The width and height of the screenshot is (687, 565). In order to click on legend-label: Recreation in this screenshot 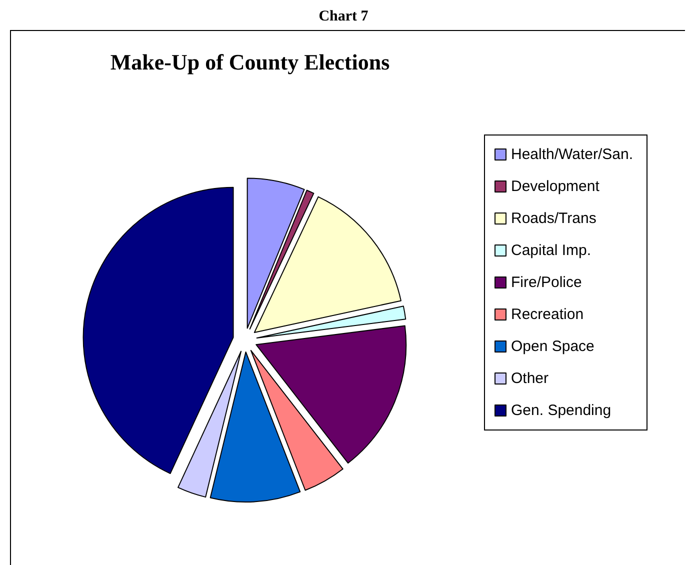, I will do `click(547, 314)`.